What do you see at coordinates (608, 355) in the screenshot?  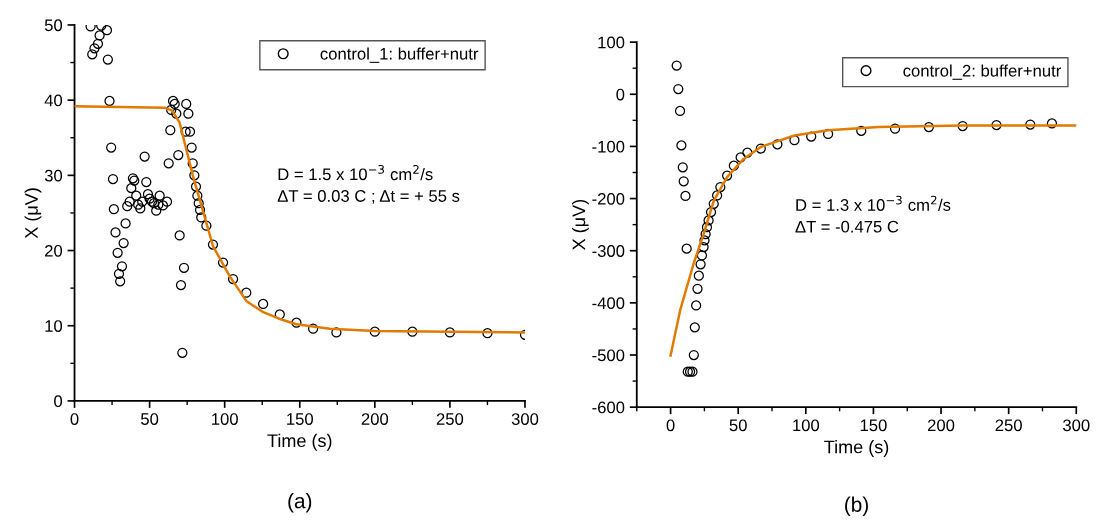 I see `y-tick-label: -500` at bounding box center [608, 355].